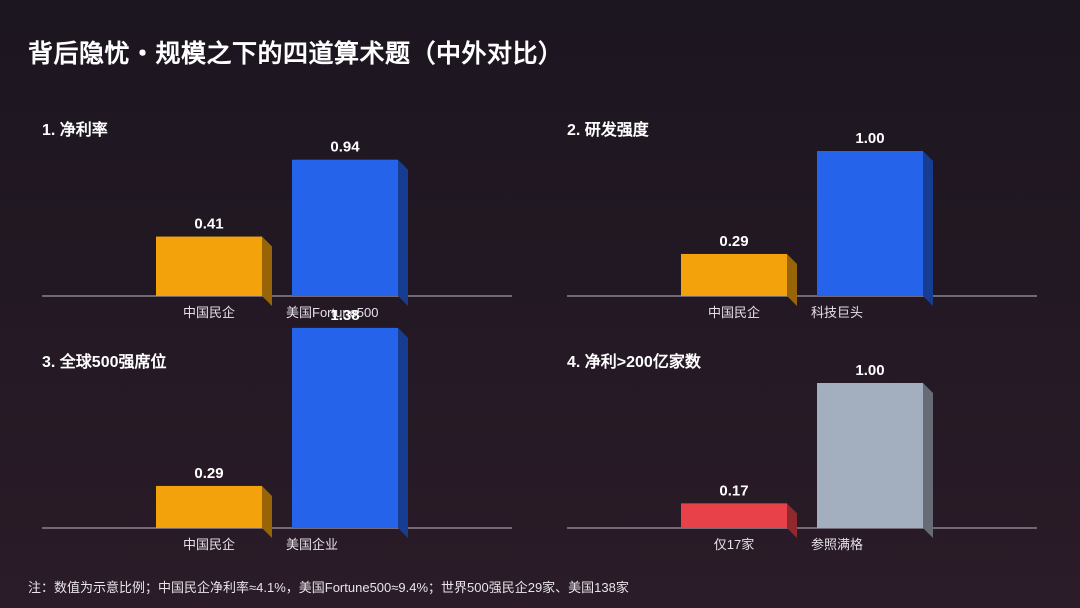 This screenshot has height=608, width=1080. What do you see at coordinates (837, 312) in the screenshot?
I see `category-label: 科技巨头` at bounding box center [837, 312].